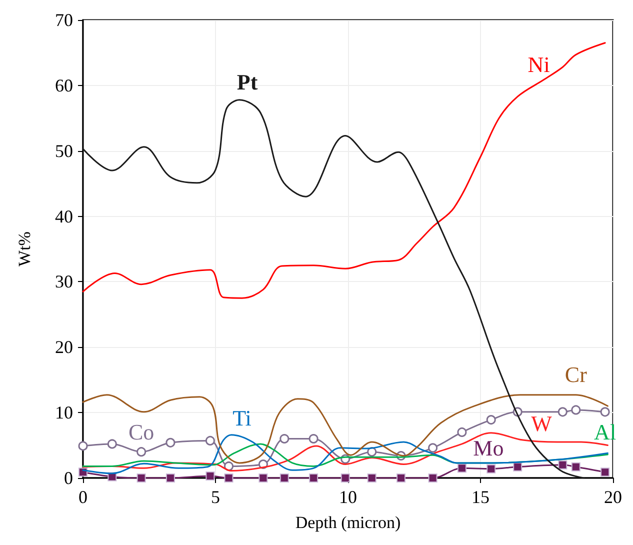 This screenshot has width=633, height=545. I want to click on series-label: Ti, so click(242, 417).